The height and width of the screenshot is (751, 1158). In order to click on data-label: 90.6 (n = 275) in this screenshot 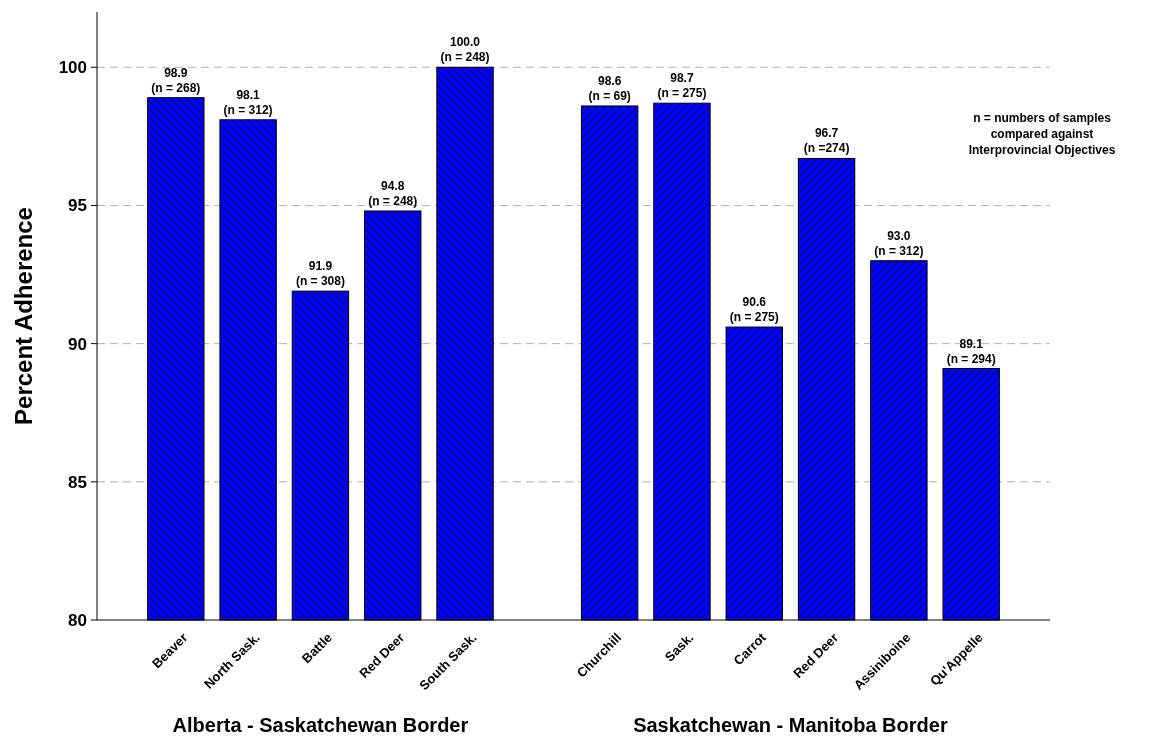, I will do `click(754, 310)`.